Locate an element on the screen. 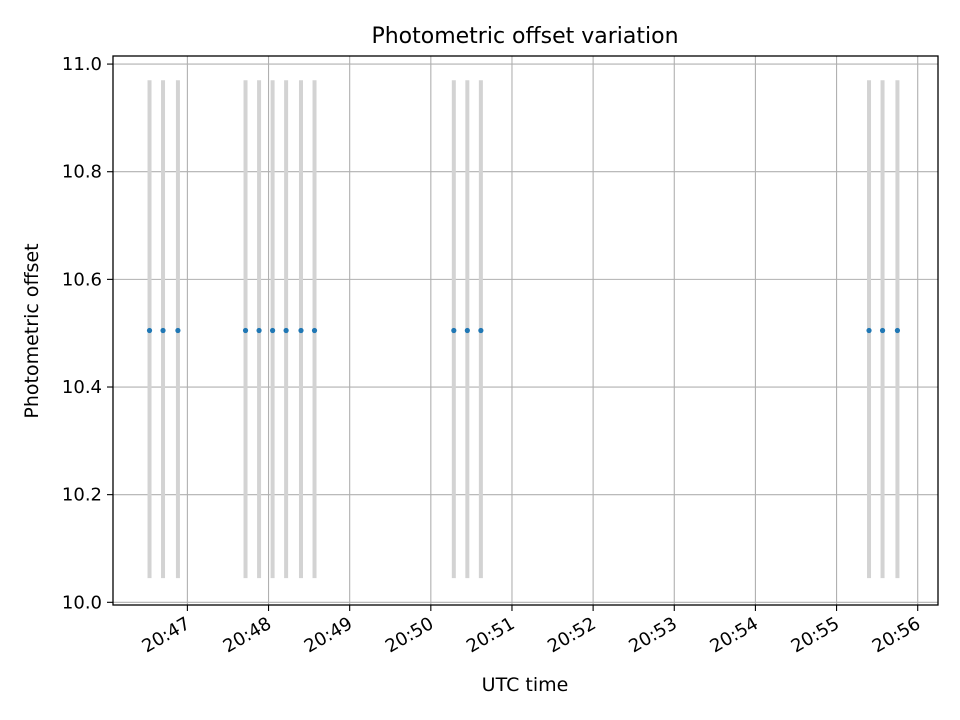 This screenshot has height=720, width=960. x-tick-label: 20:47 is located at coordinates (165, 635).